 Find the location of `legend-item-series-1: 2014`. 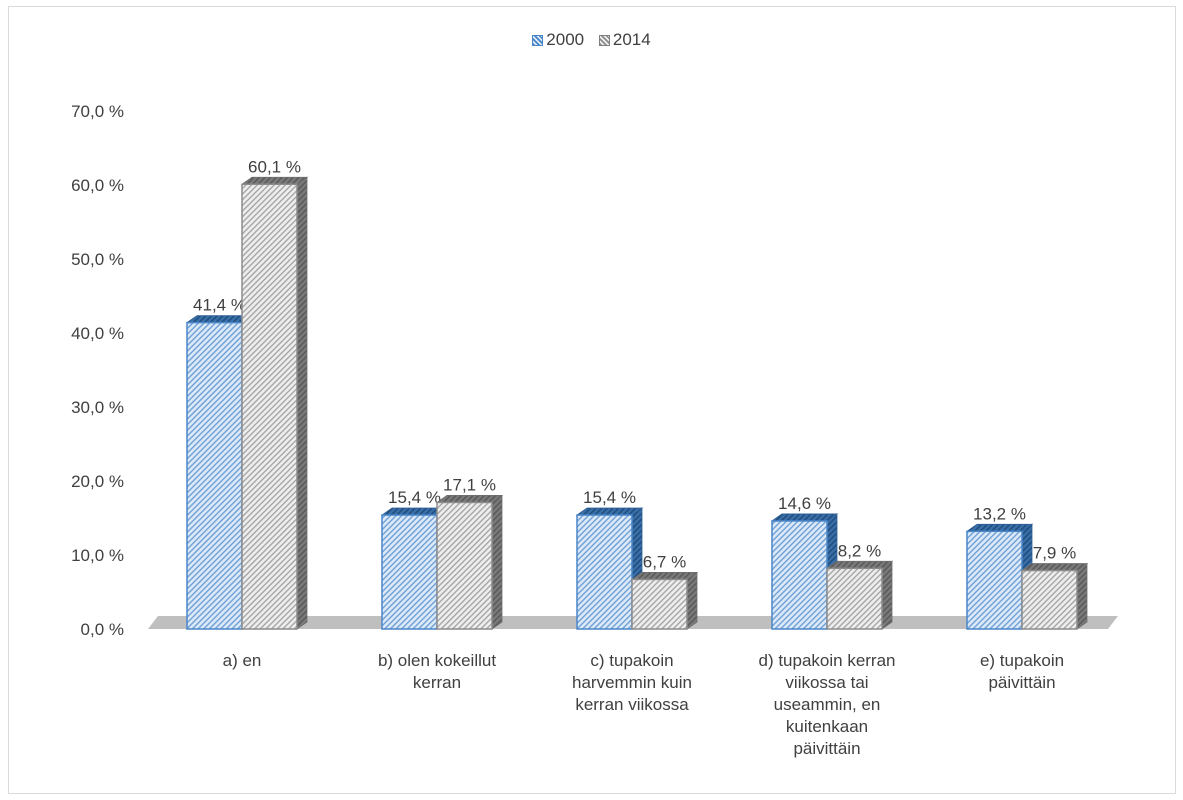

legend-item-series-1: 2014 is located at coordinates (624, 40).